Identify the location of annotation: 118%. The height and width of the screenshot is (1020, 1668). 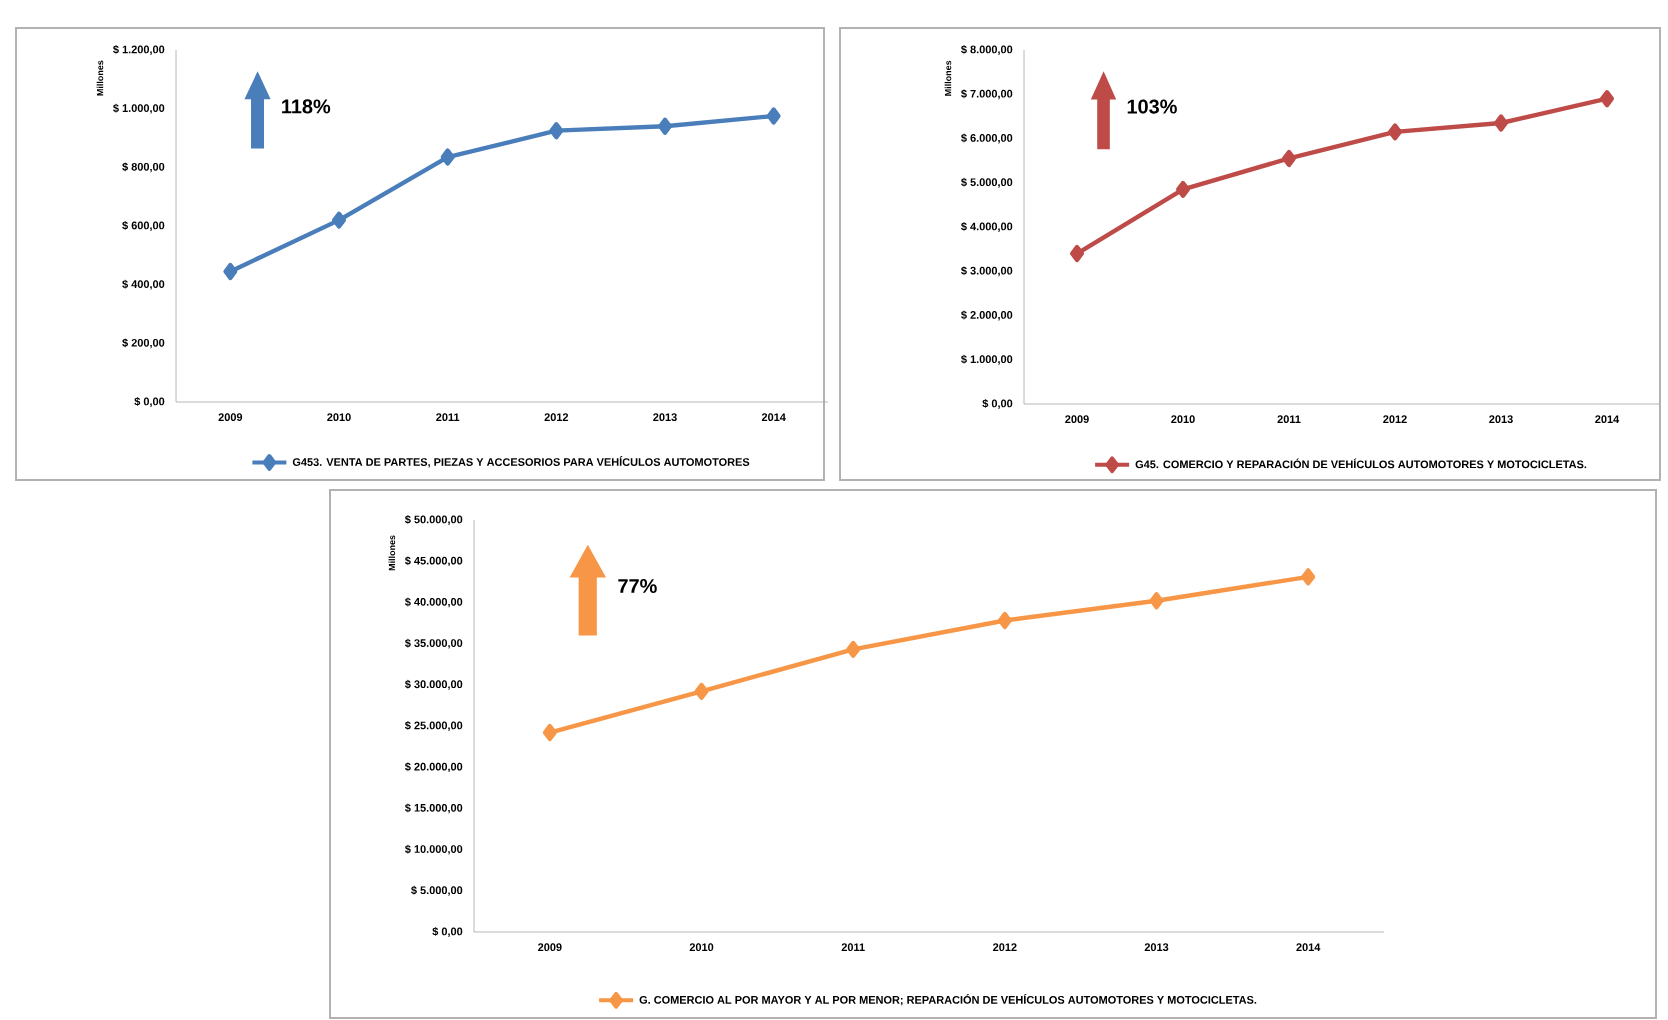
(306, 106).